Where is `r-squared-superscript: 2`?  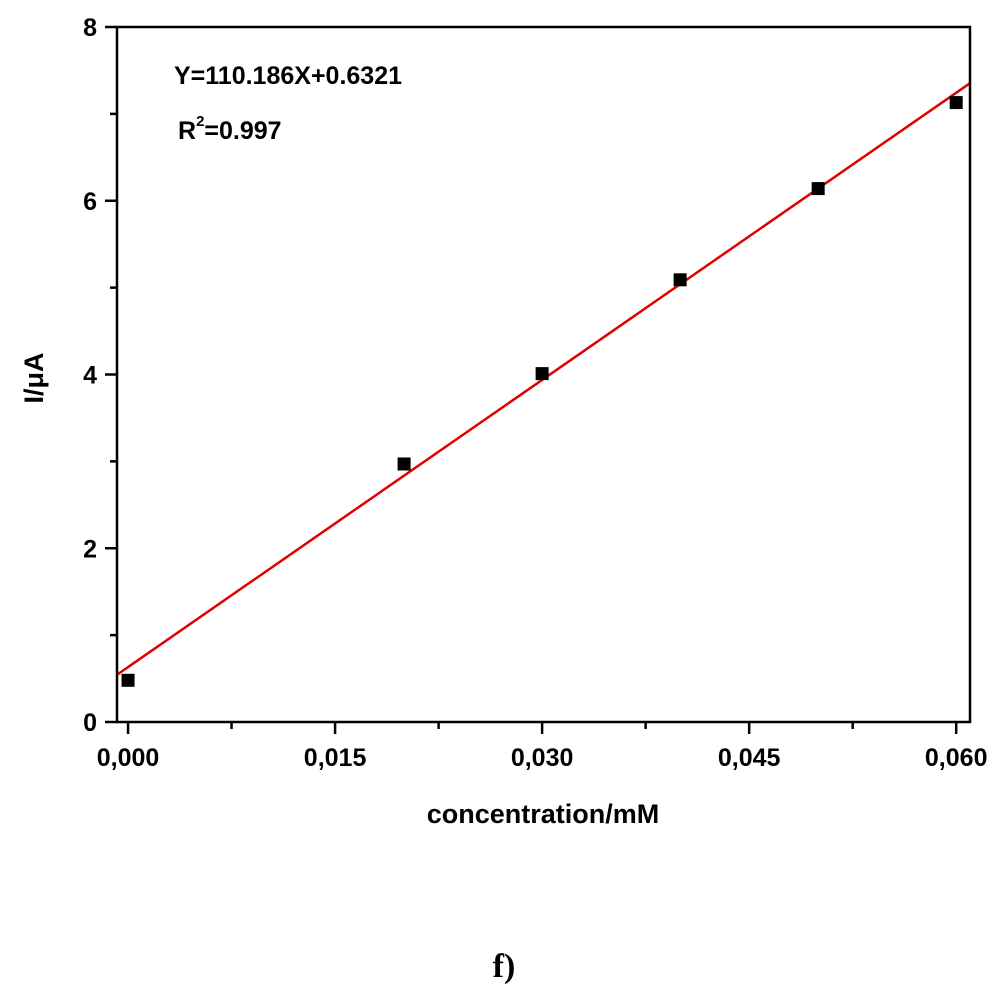
r-squared-superscript: 2 is located at coordinates (200, 121).